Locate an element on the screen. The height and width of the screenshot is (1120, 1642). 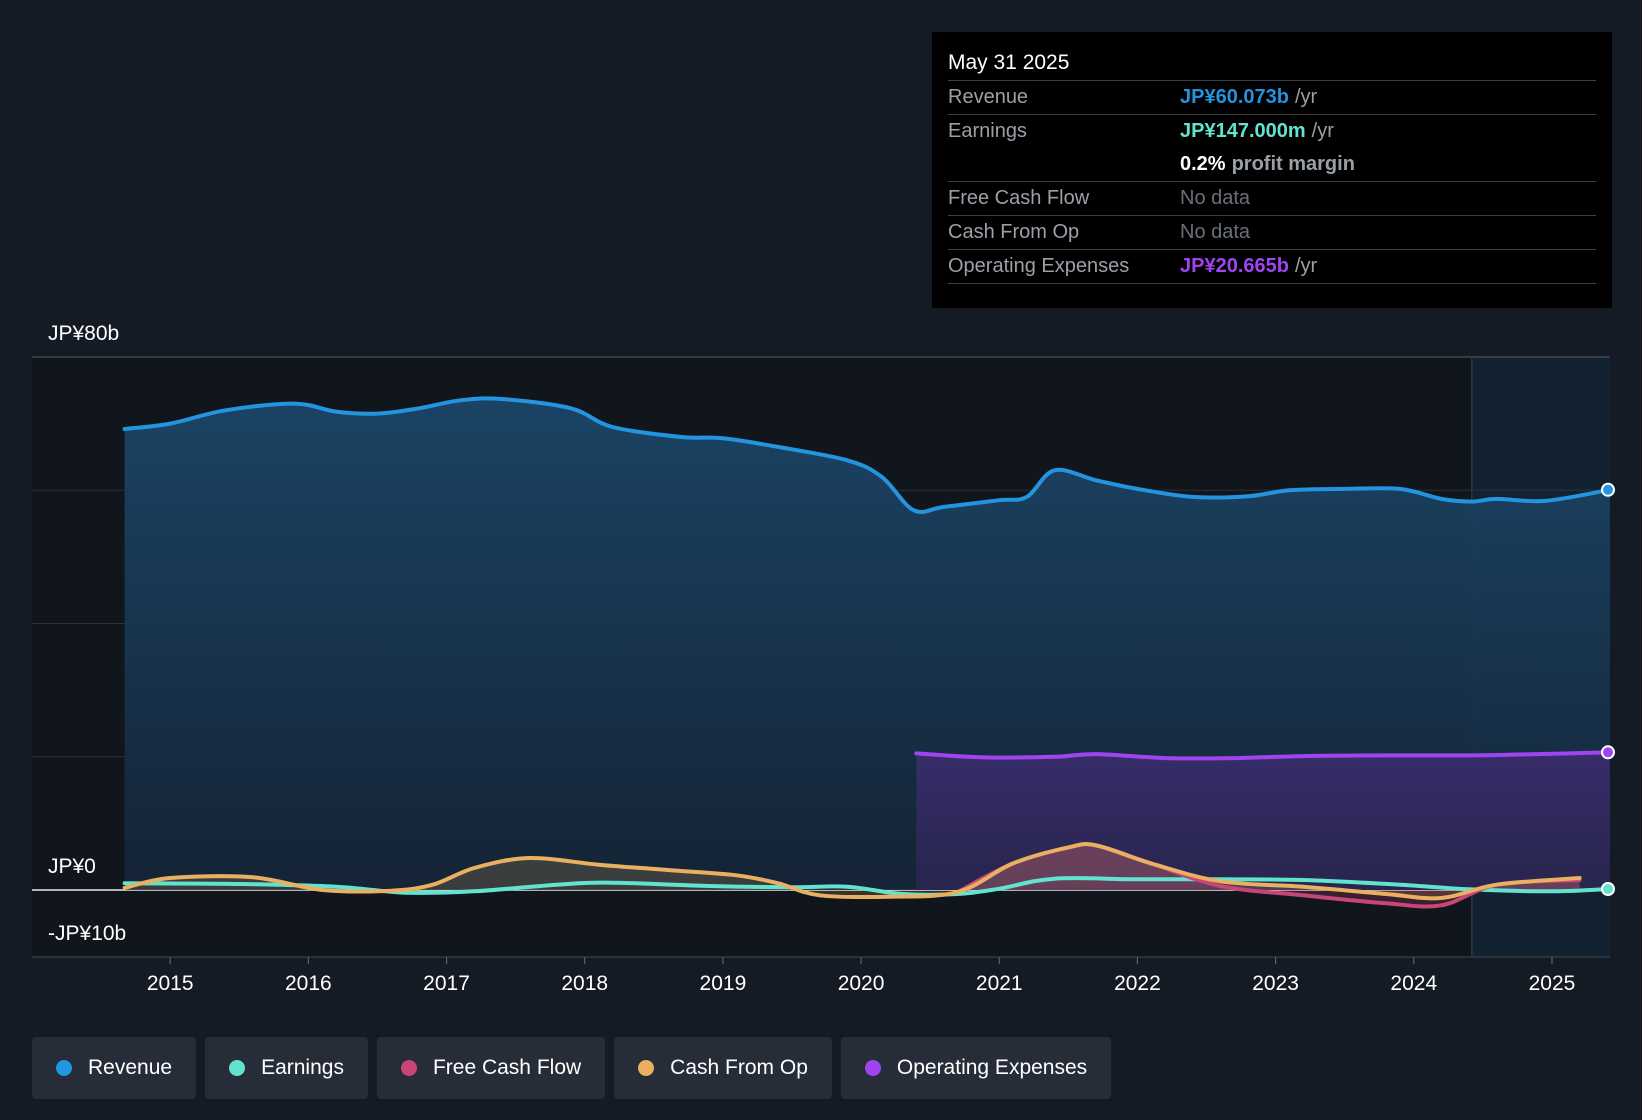
tooltip-label: Revenue is located at coordinates (988, 97).